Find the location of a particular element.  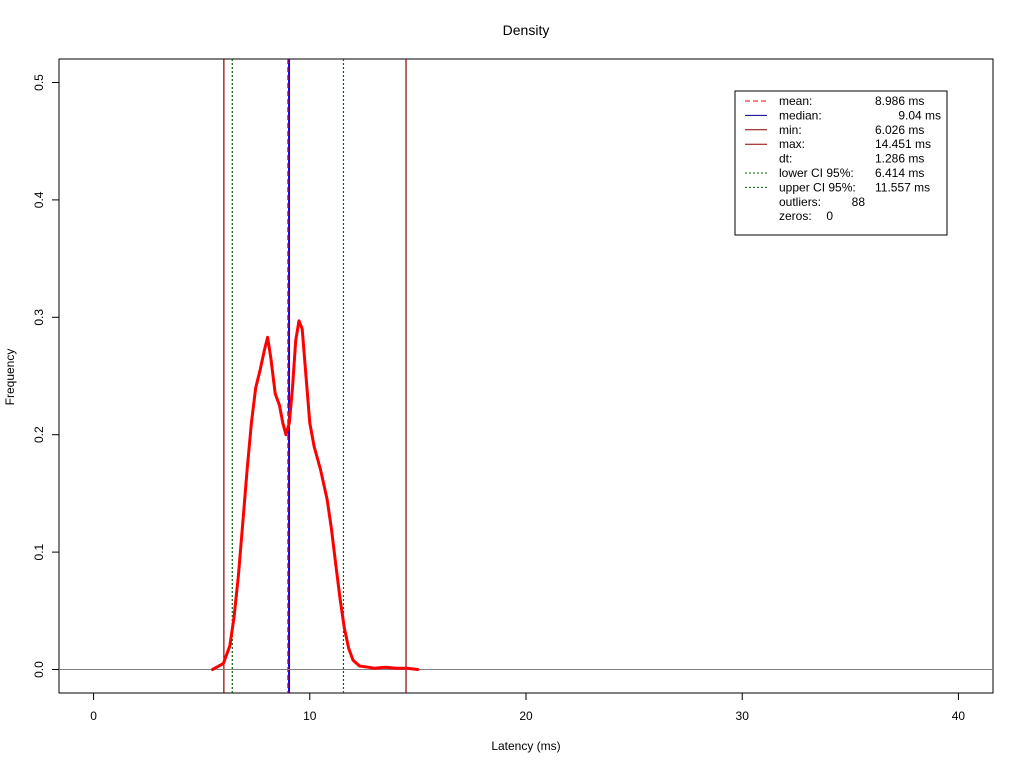

legend-value: 6.026 ms is located at coordinates (899, 130).